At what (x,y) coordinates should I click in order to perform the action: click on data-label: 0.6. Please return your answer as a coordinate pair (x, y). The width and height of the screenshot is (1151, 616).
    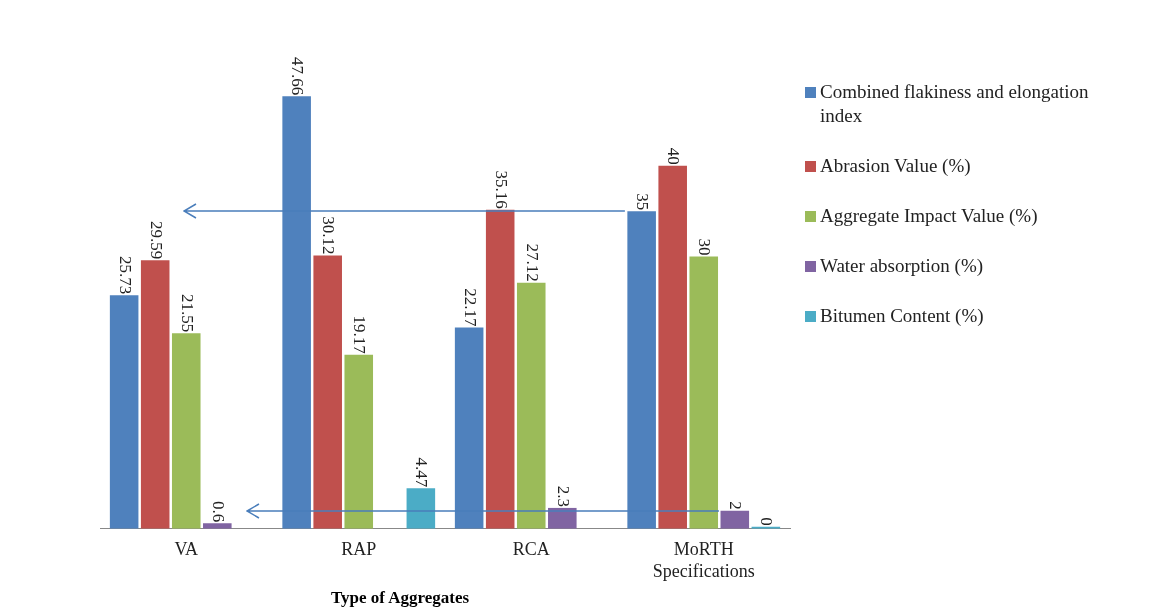
    Looking at the image, I should click on (218, 512).